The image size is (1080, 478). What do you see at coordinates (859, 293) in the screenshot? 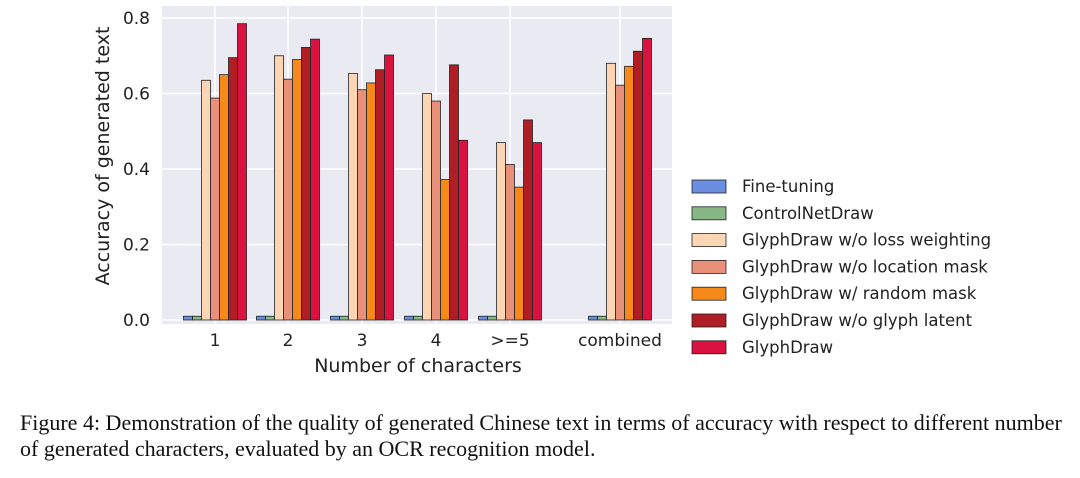
I see `legend-label: GlyphDraw w/ random mask` at bounding box center [859, 293].